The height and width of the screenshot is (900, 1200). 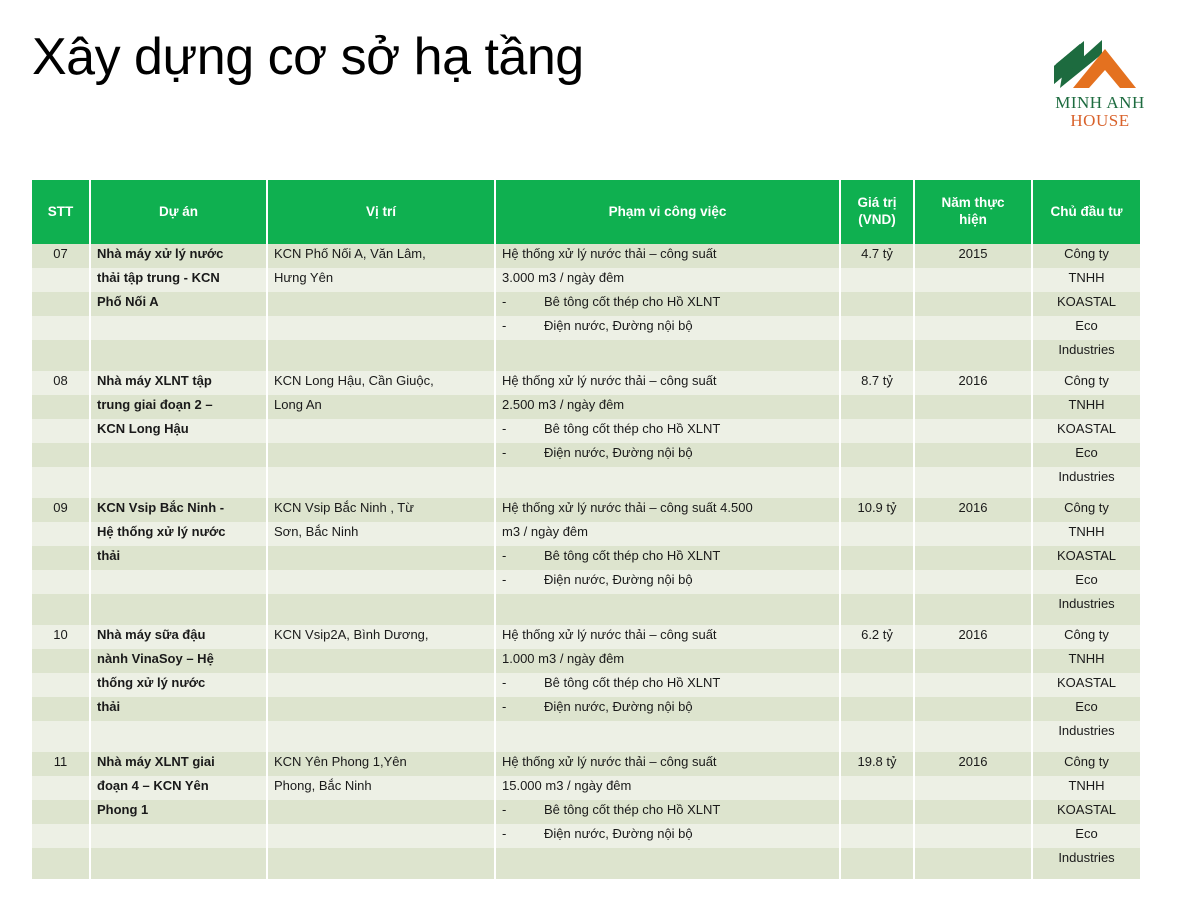 What do you see at coordinates (668, 407) in the screenshot?
I see `cell-scope: 2.500 m3 / ngày đêm` at bounding box center [668, 407].